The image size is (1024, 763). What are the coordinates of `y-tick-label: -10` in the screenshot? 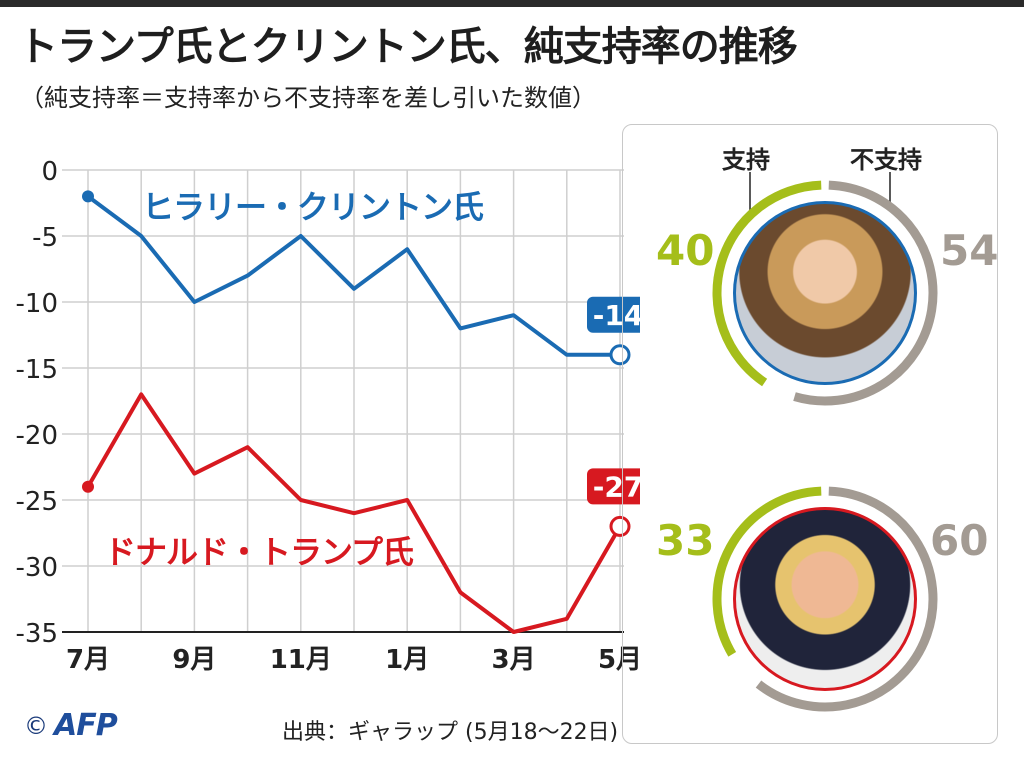 It's located at (37, 304).